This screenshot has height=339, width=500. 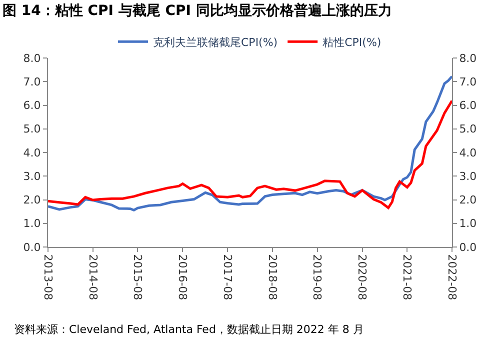 What do you see at coordinates (32, 81) in the screenshot?
I see `y-tick-label: 7.0` at bounding box center [32, 81].